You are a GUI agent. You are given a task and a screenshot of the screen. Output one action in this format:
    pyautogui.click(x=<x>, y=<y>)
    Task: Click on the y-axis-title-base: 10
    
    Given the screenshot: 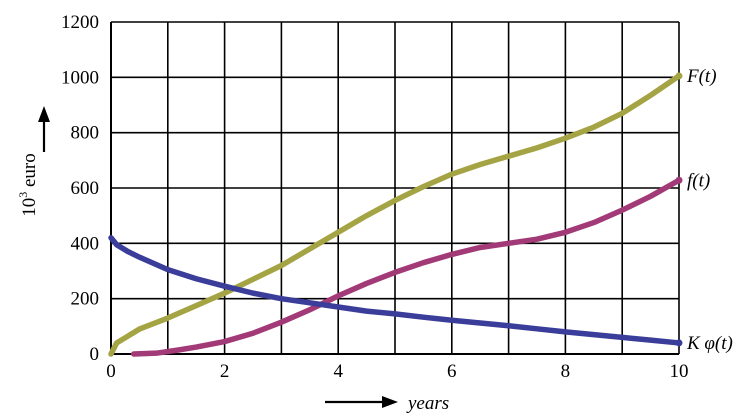 What is the action you would take?
    pyautogui.click(x=29, y=207)
    